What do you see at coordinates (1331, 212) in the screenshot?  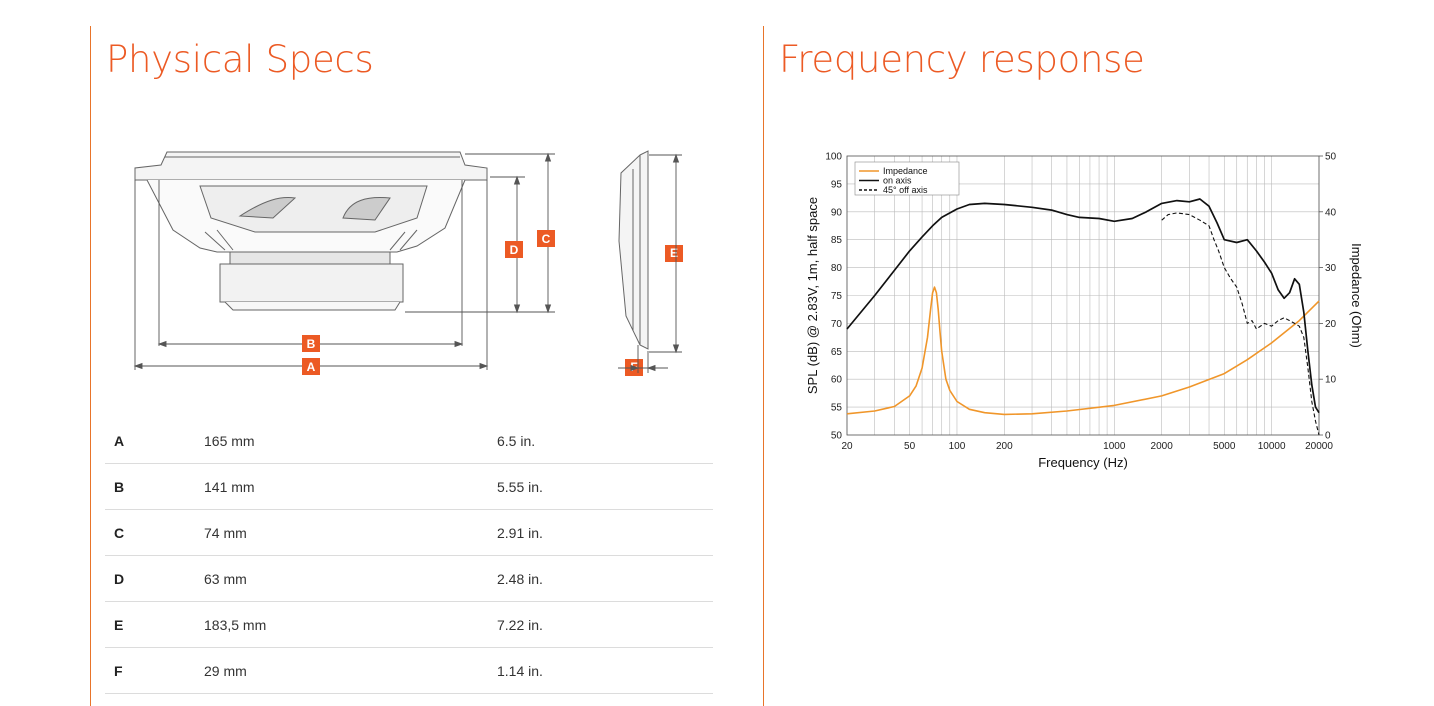 I see `y2-tick-label: 40` at bounding box center [1331, 212].